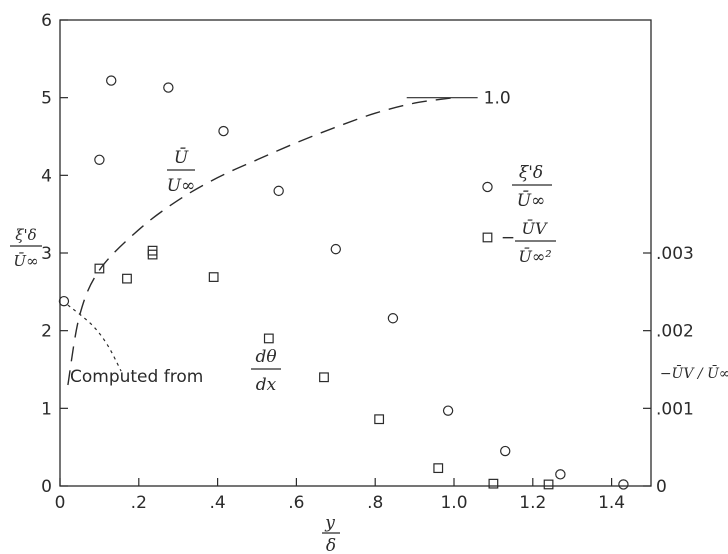 The width and height of the screenshot is (728, 554). Describe the element at coordinates (60, 503) in the screenshot. I see `x-tick-label: 0` at that location.